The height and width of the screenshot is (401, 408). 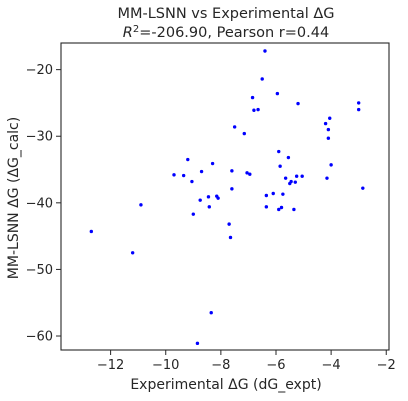 What do you see at coordinates (39, 270) in the screenshot?
I see `y-tick-label: −50` at bounding box center [39, 270].